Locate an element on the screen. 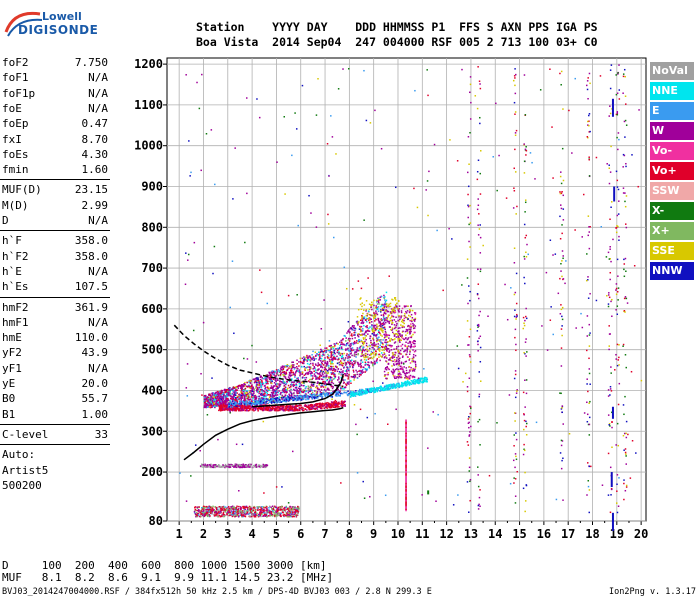  x-tick-label: 16 is located at coordinates (544, 534).